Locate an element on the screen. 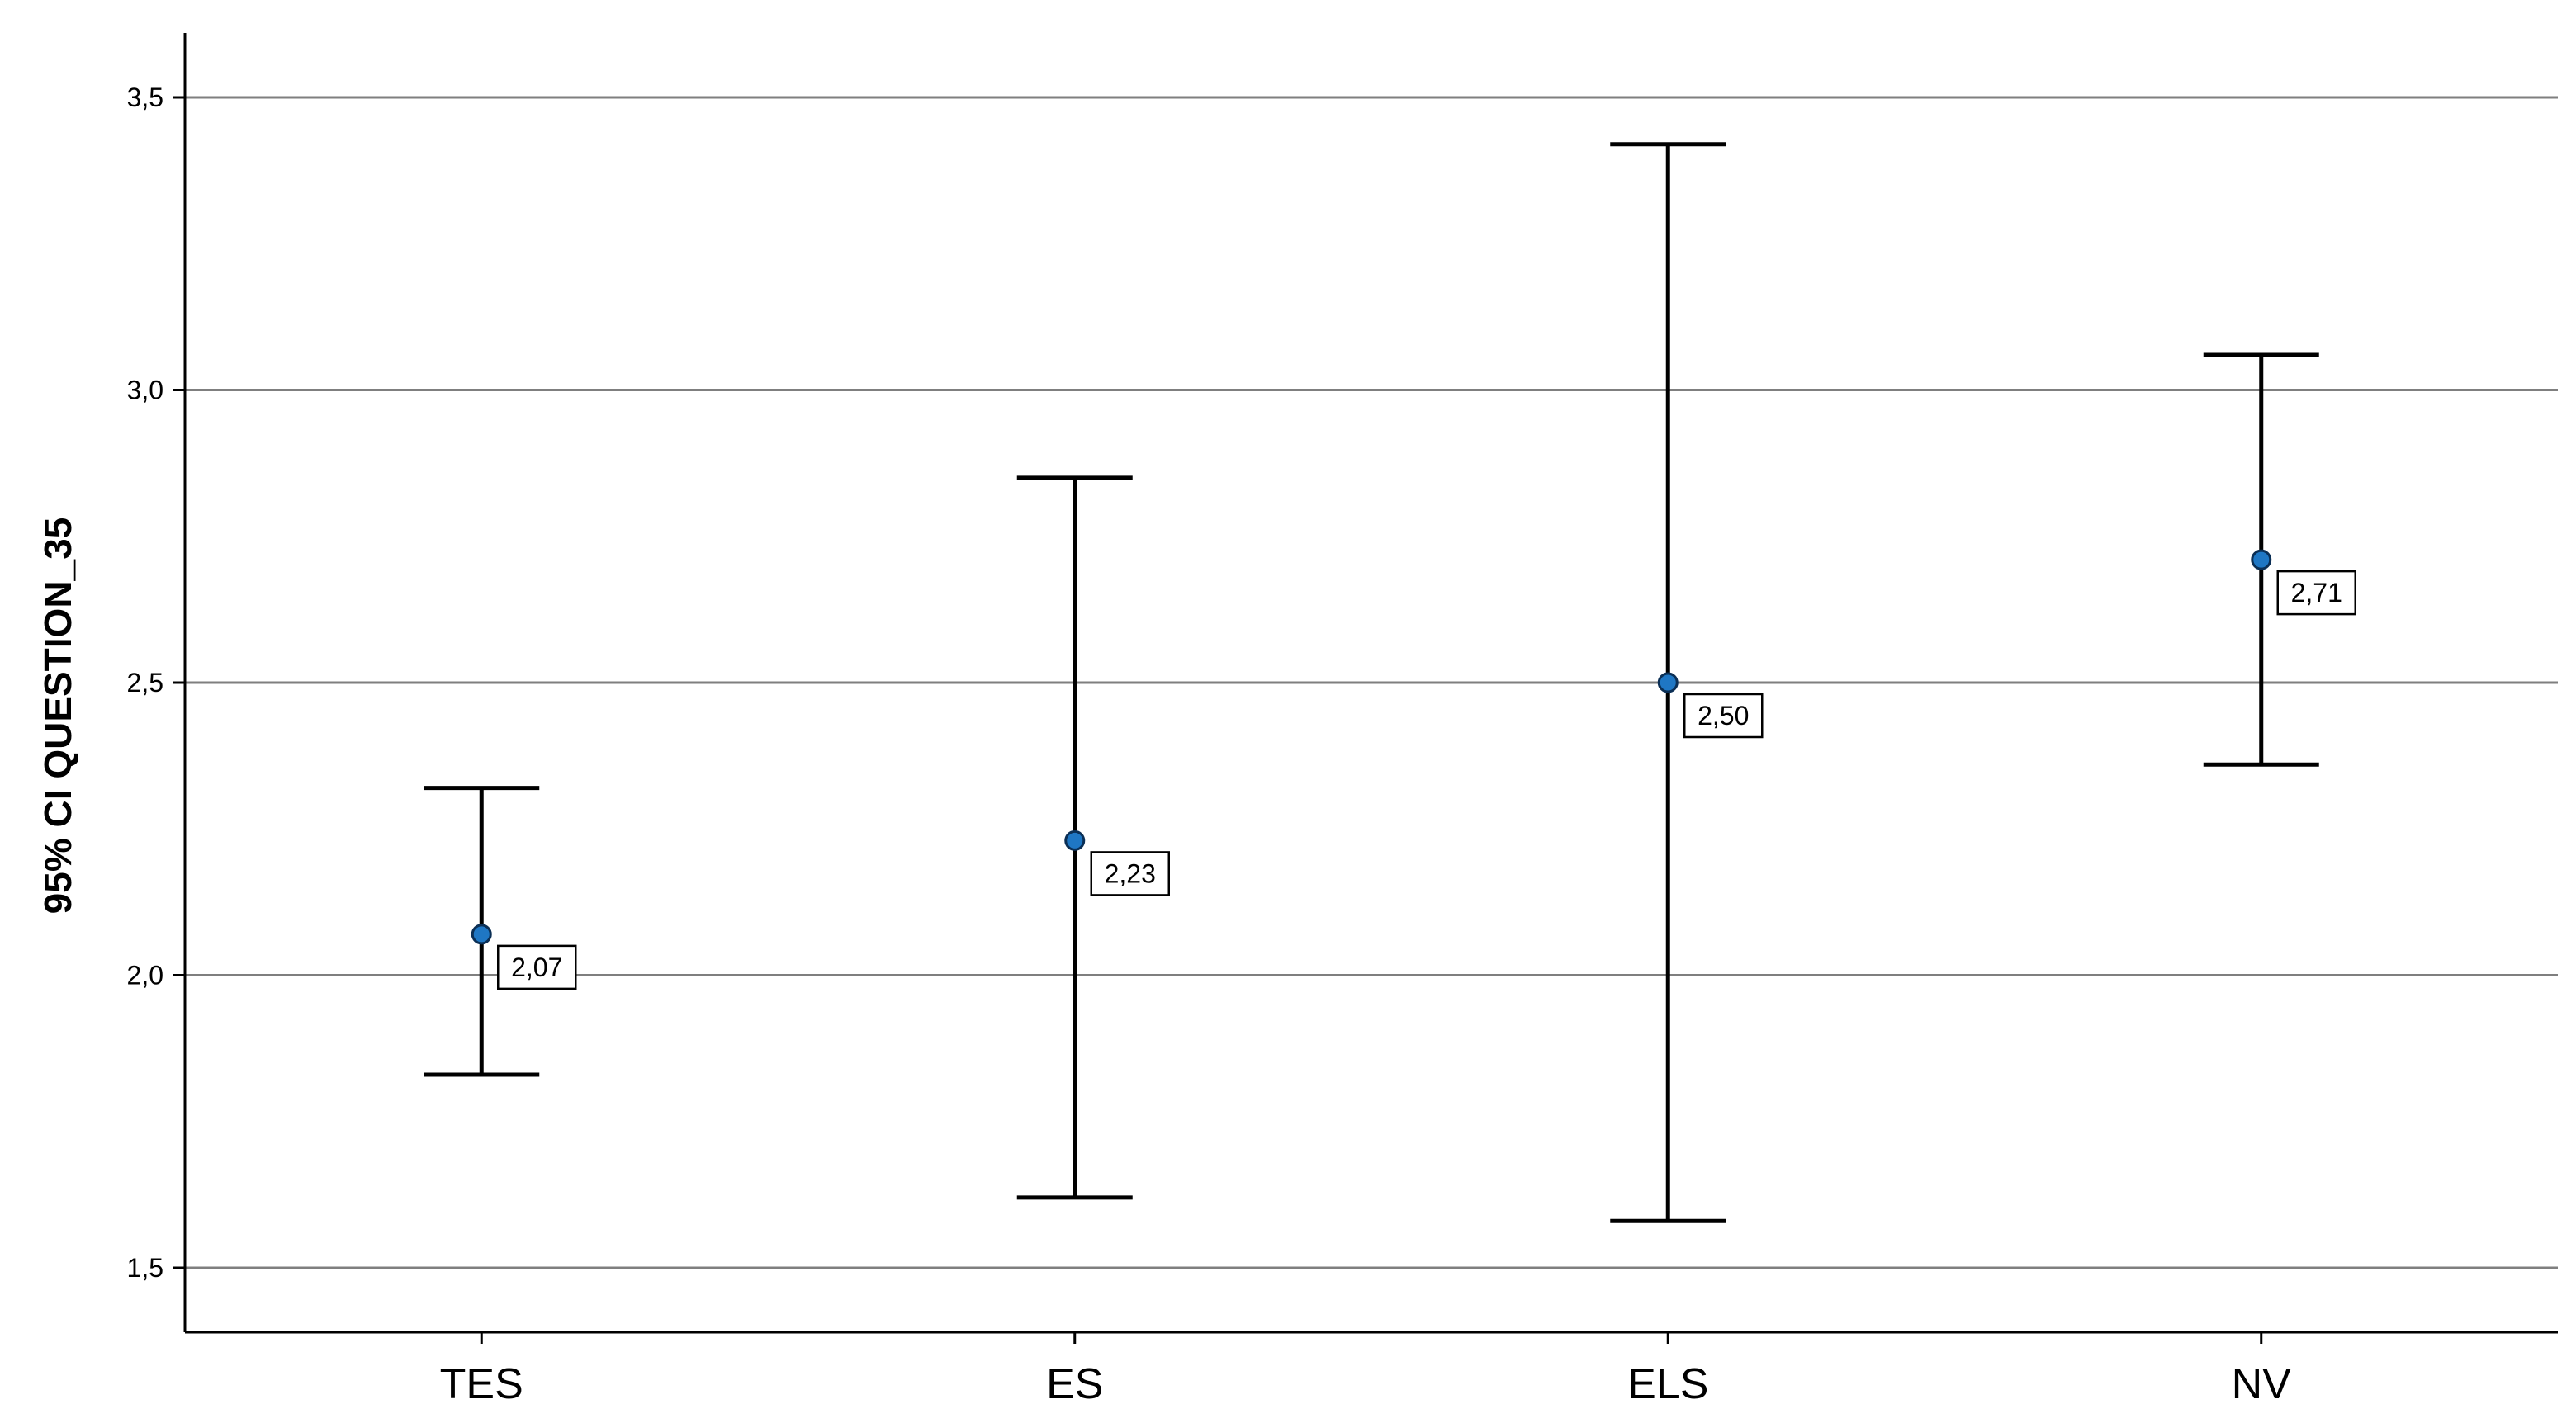  x-category-label: ES is located at coordinates (1074, 1384).